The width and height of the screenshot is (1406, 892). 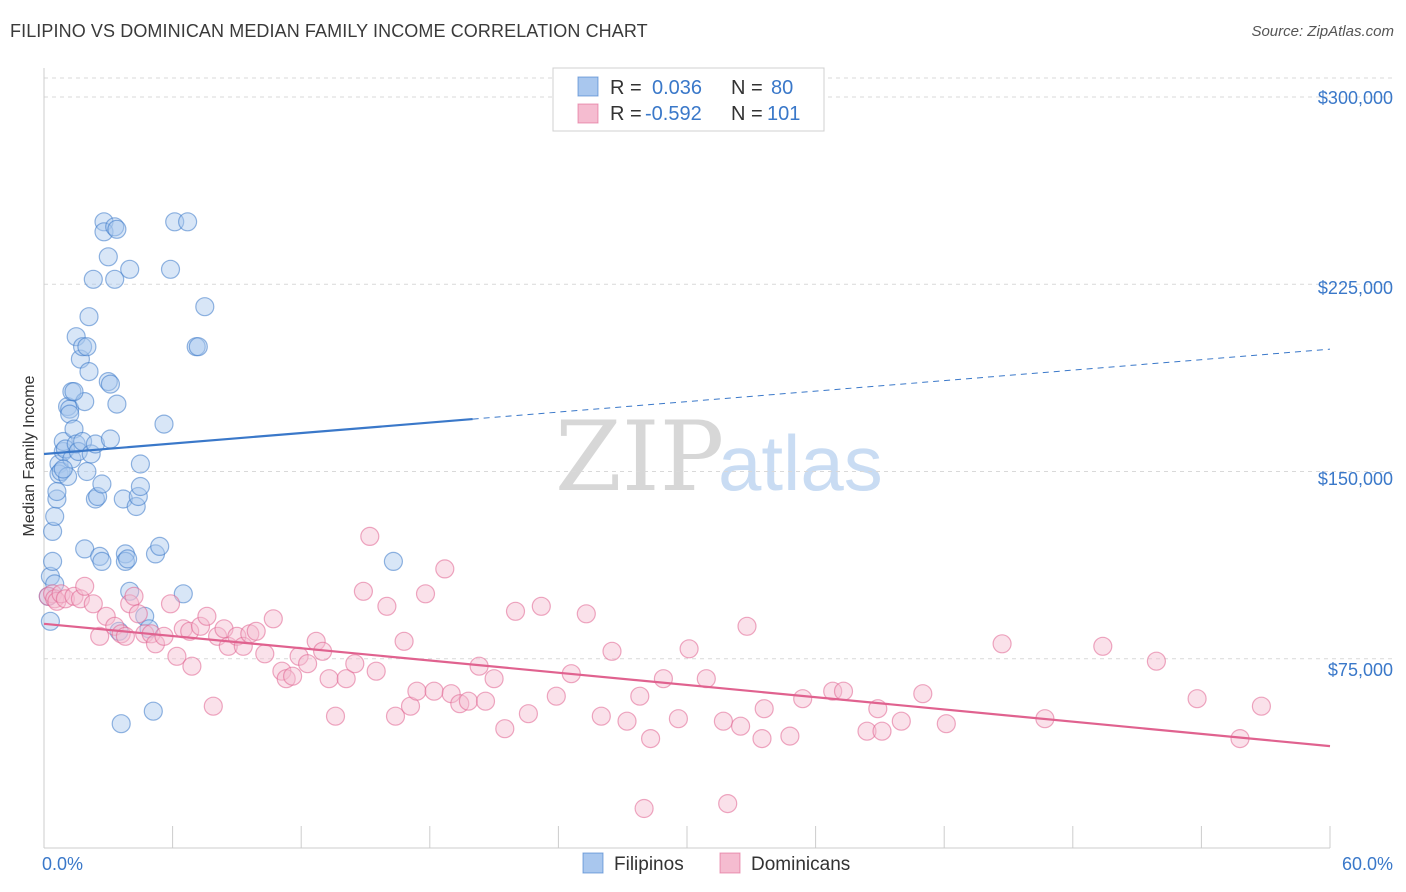 I want to click on series-legend: Filipinos Dominicans, so click(x=716, y=863).